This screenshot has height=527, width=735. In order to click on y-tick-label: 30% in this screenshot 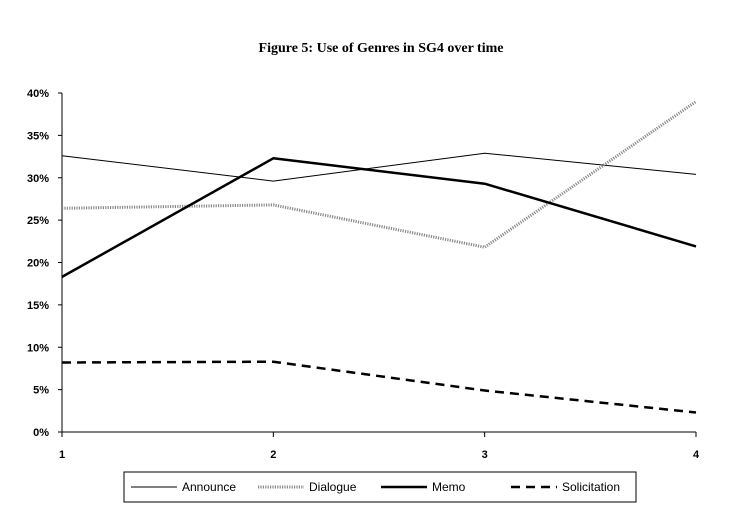, I will do `click(38, 179)`.